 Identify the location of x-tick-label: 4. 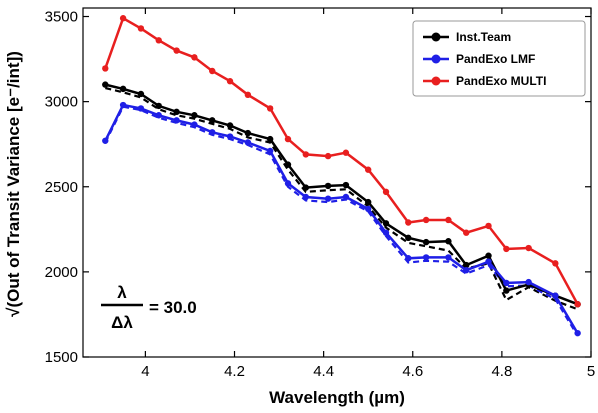
(145, 371).